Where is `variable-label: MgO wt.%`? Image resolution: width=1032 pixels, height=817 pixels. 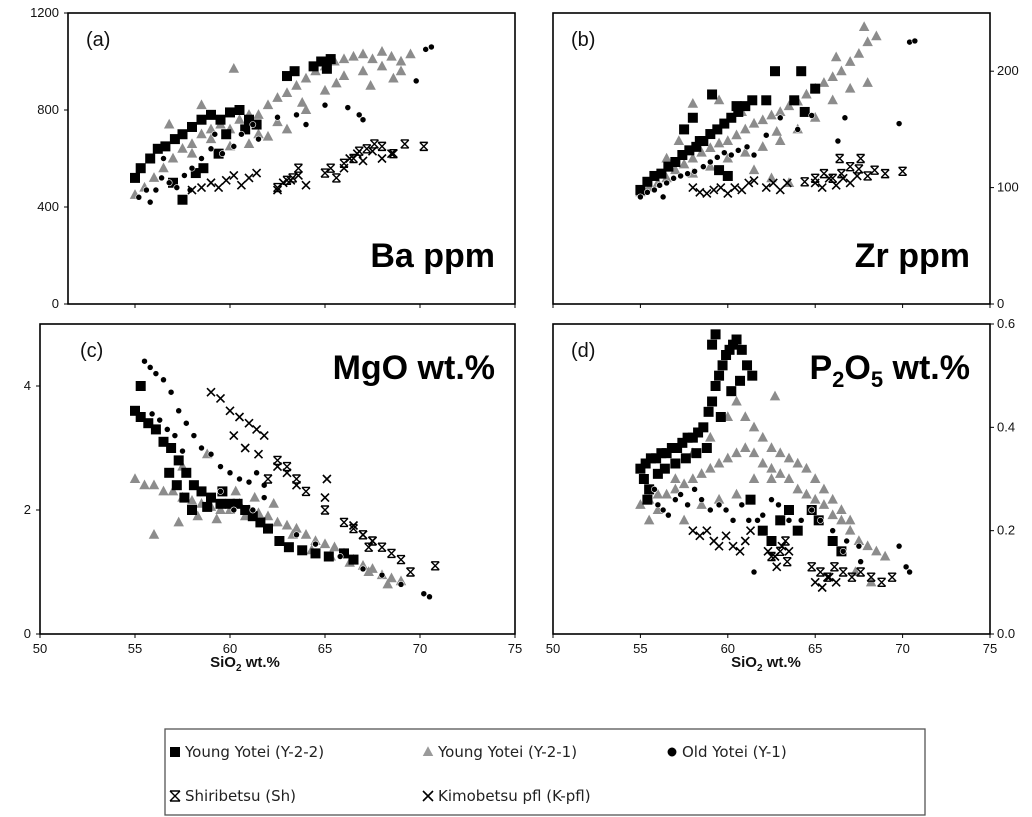
variable-label: MgO wt.% is located at coordinates (414, 368).